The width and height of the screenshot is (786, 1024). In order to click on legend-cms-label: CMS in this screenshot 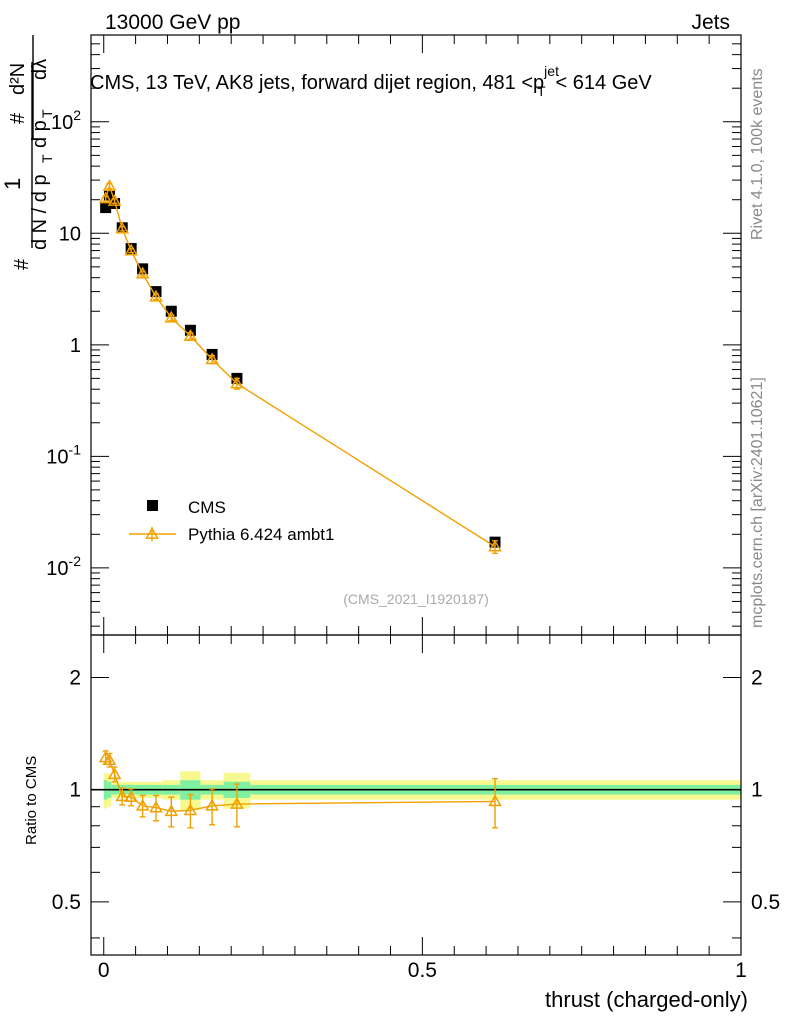, I will do `click(207, 507)`.